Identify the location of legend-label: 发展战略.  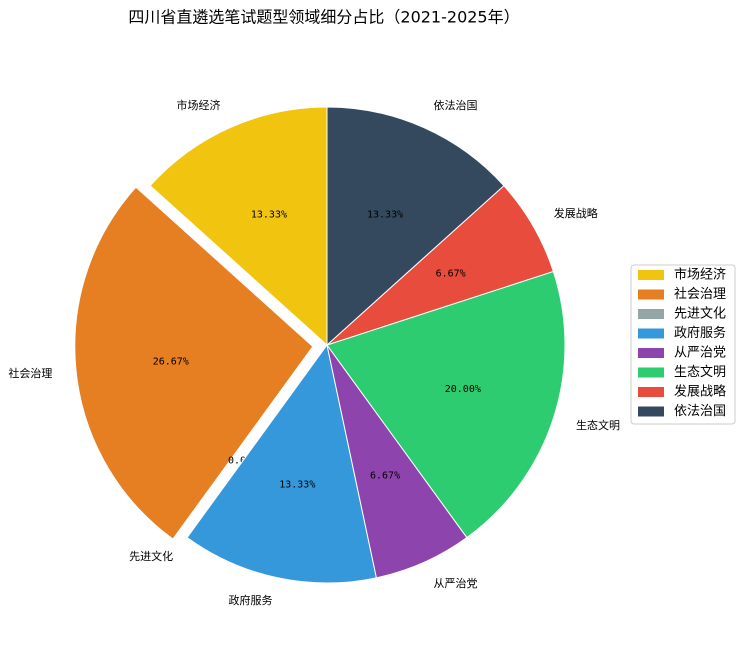
(700, 392).